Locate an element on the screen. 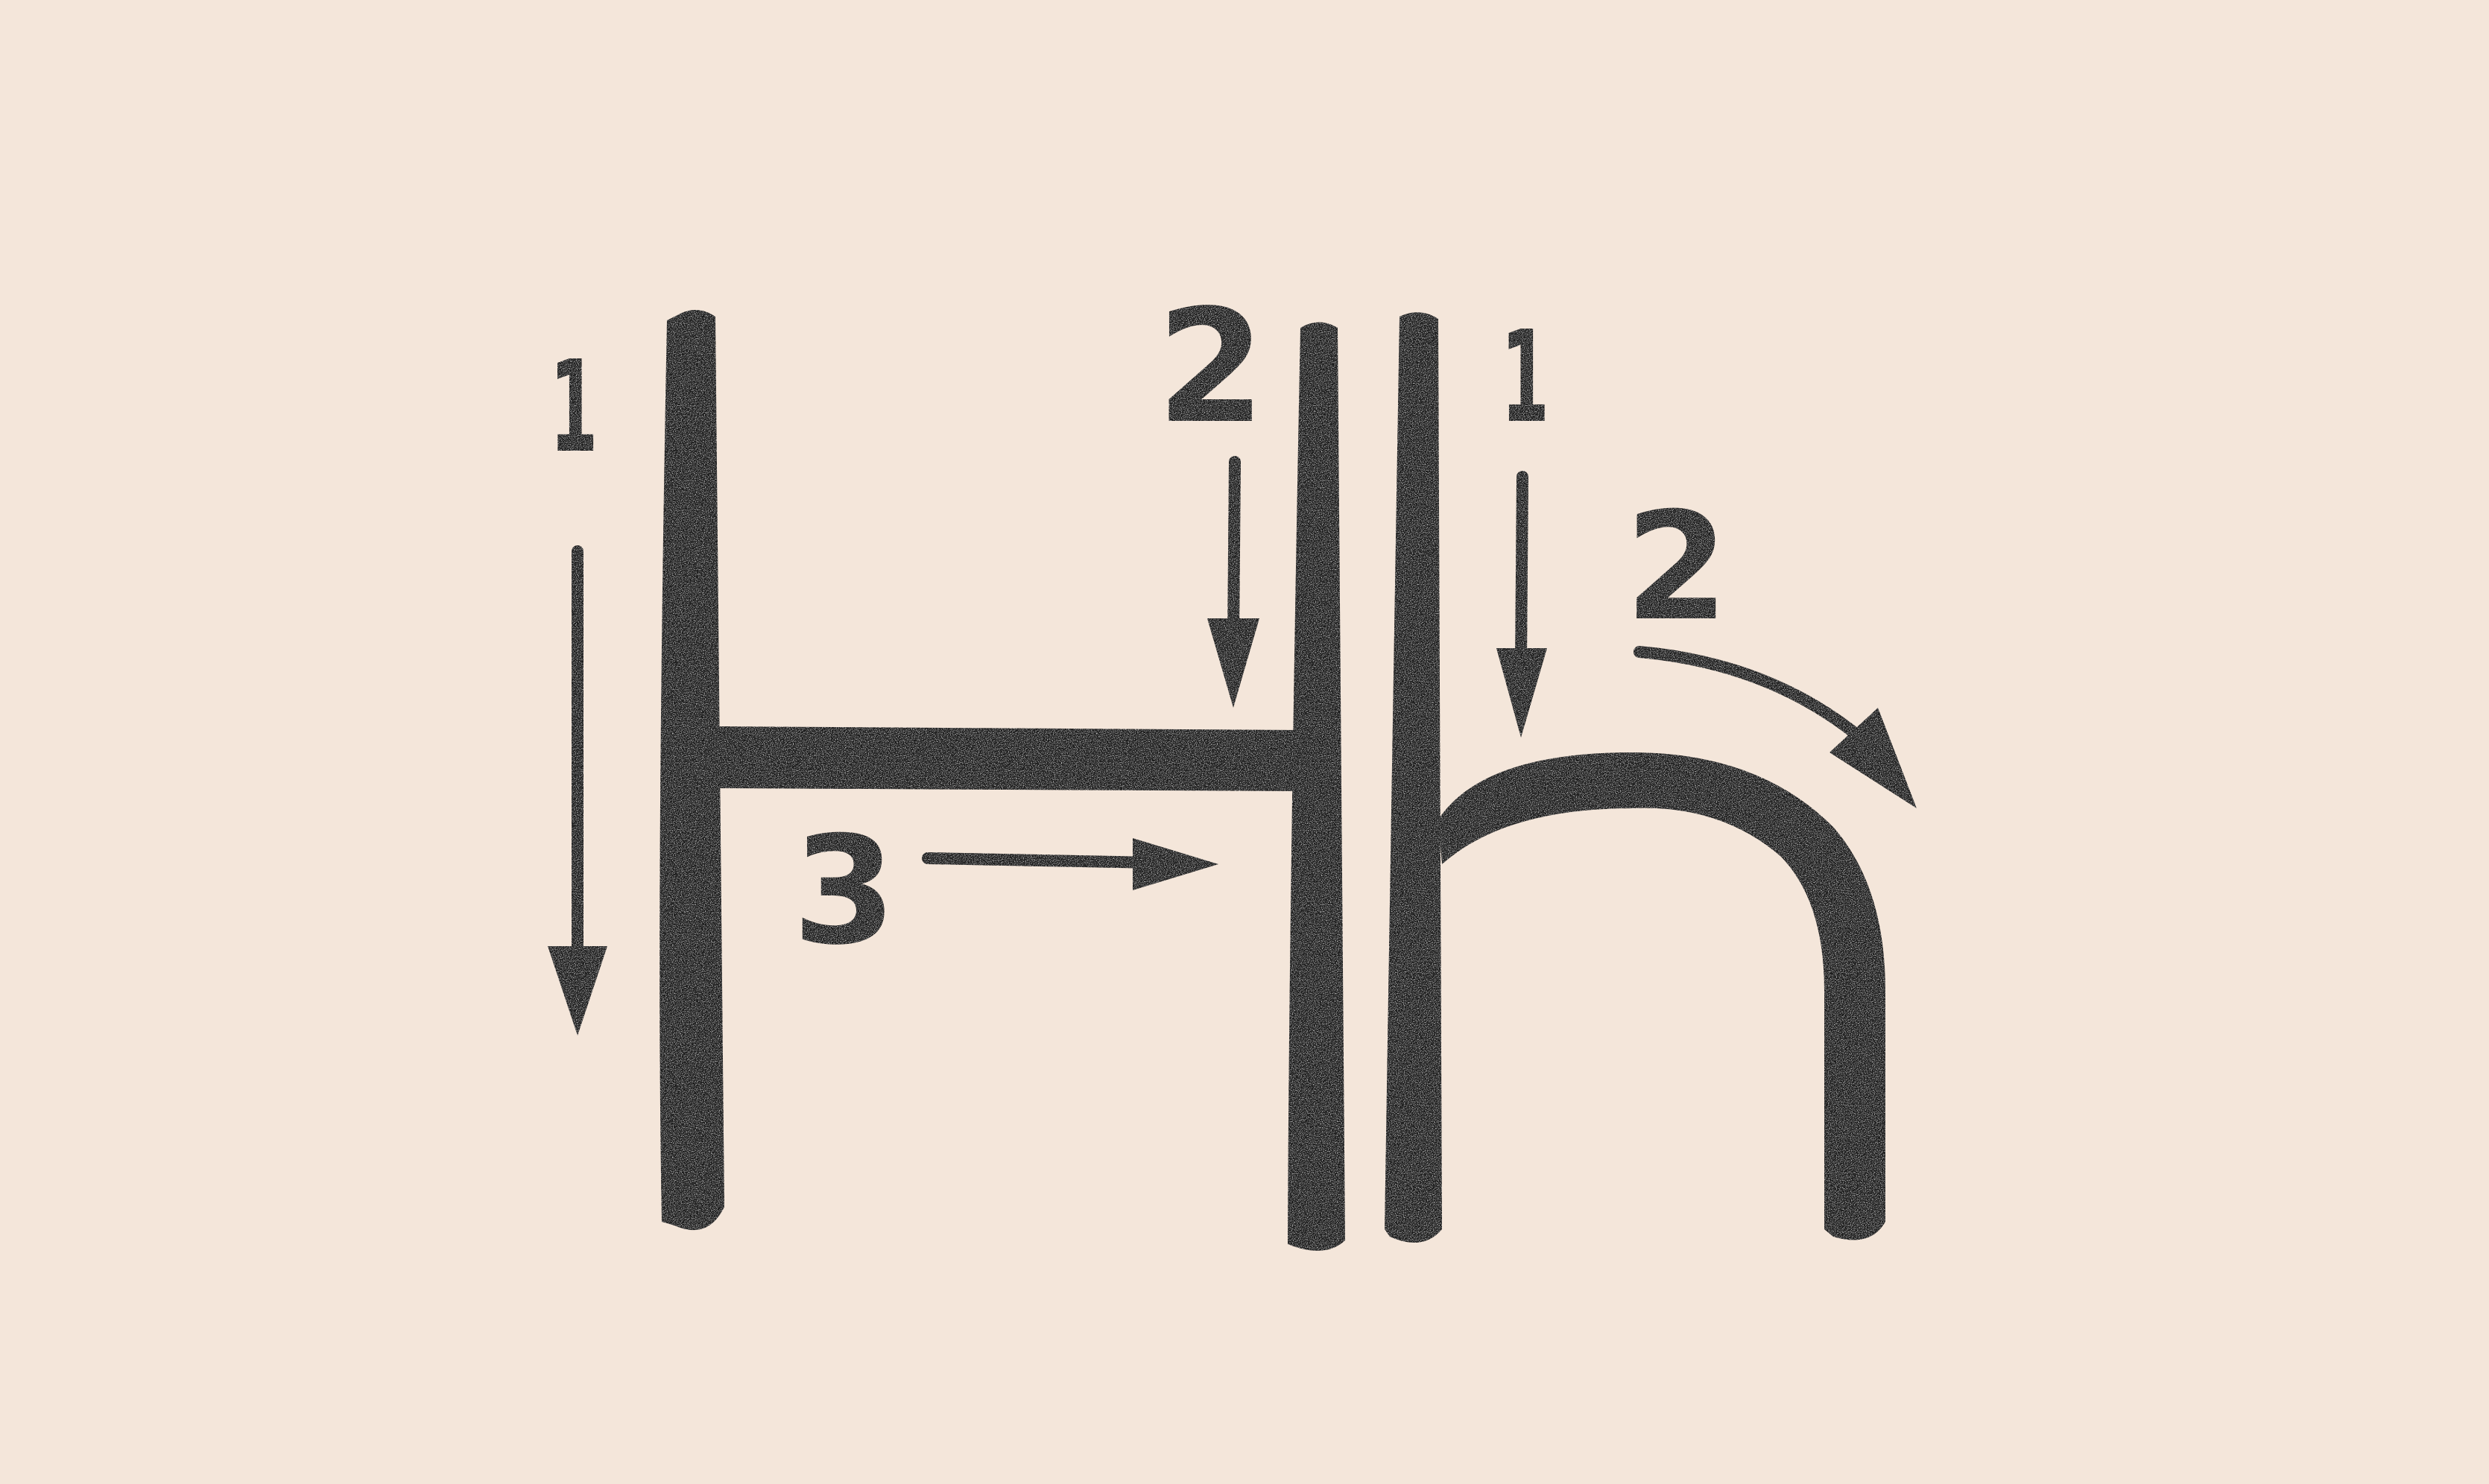 Image resolution: width=2489 pixels, height=1484 pixels. H-left-stem is located at coordinates (692, 770).